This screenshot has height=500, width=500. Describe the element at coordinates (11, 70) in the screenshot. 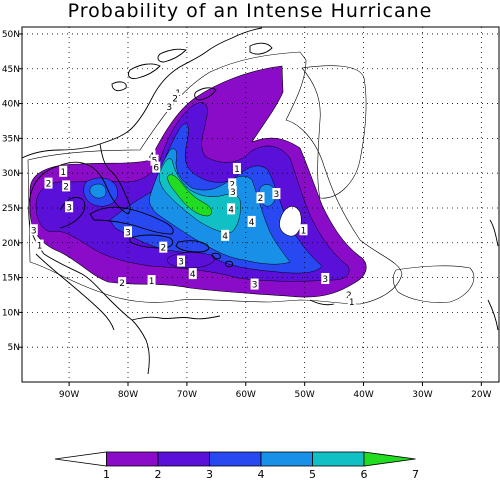

I see `lat-tick-label: 45N` at that location.